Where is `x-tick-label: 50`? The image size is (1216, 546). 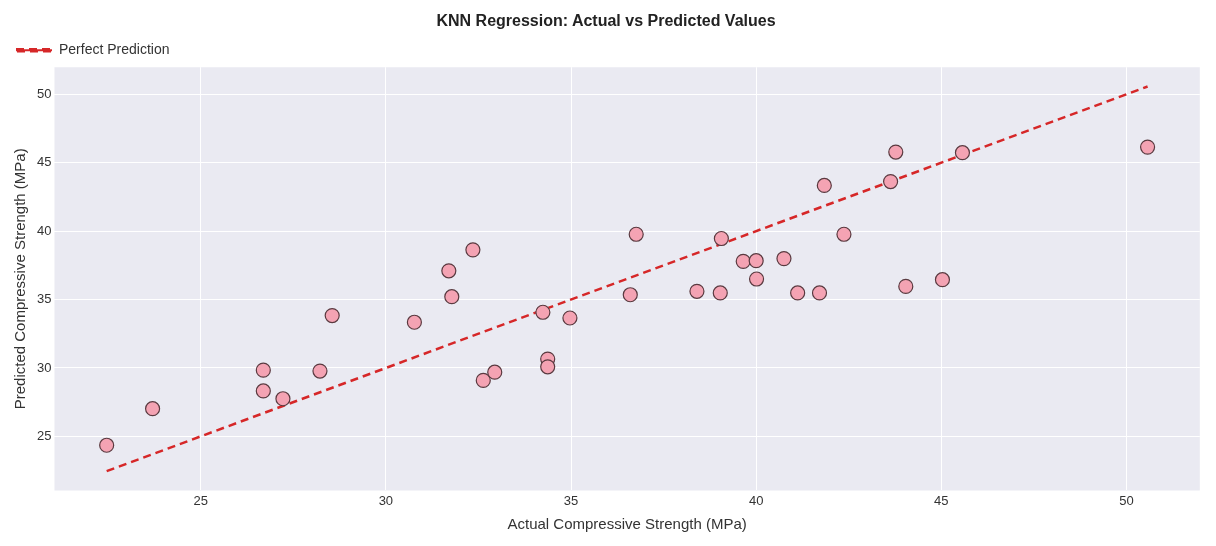 x-tick-label: 50 is located at coordinates (1126, 500).